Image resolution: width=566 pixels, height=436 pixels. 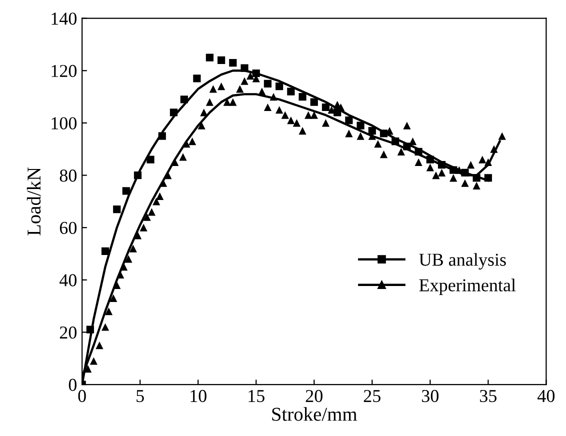 I want to click on x-tick-label: 15, so click(x=256, y=396).